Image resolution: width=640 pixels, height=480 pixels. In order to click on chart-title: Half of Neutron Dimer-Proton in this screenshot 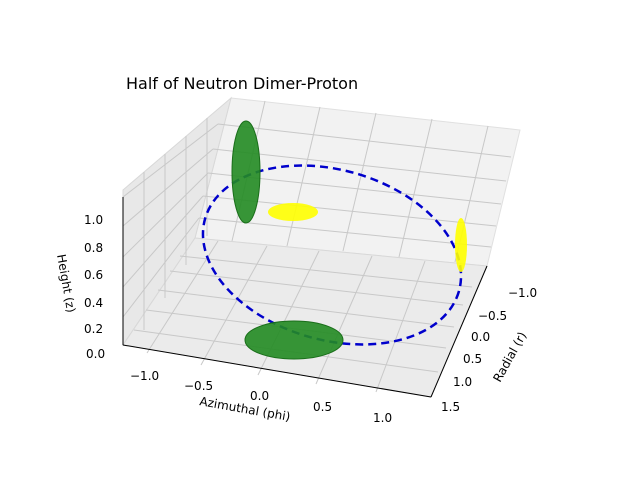, I will do `click(242, 83)`.